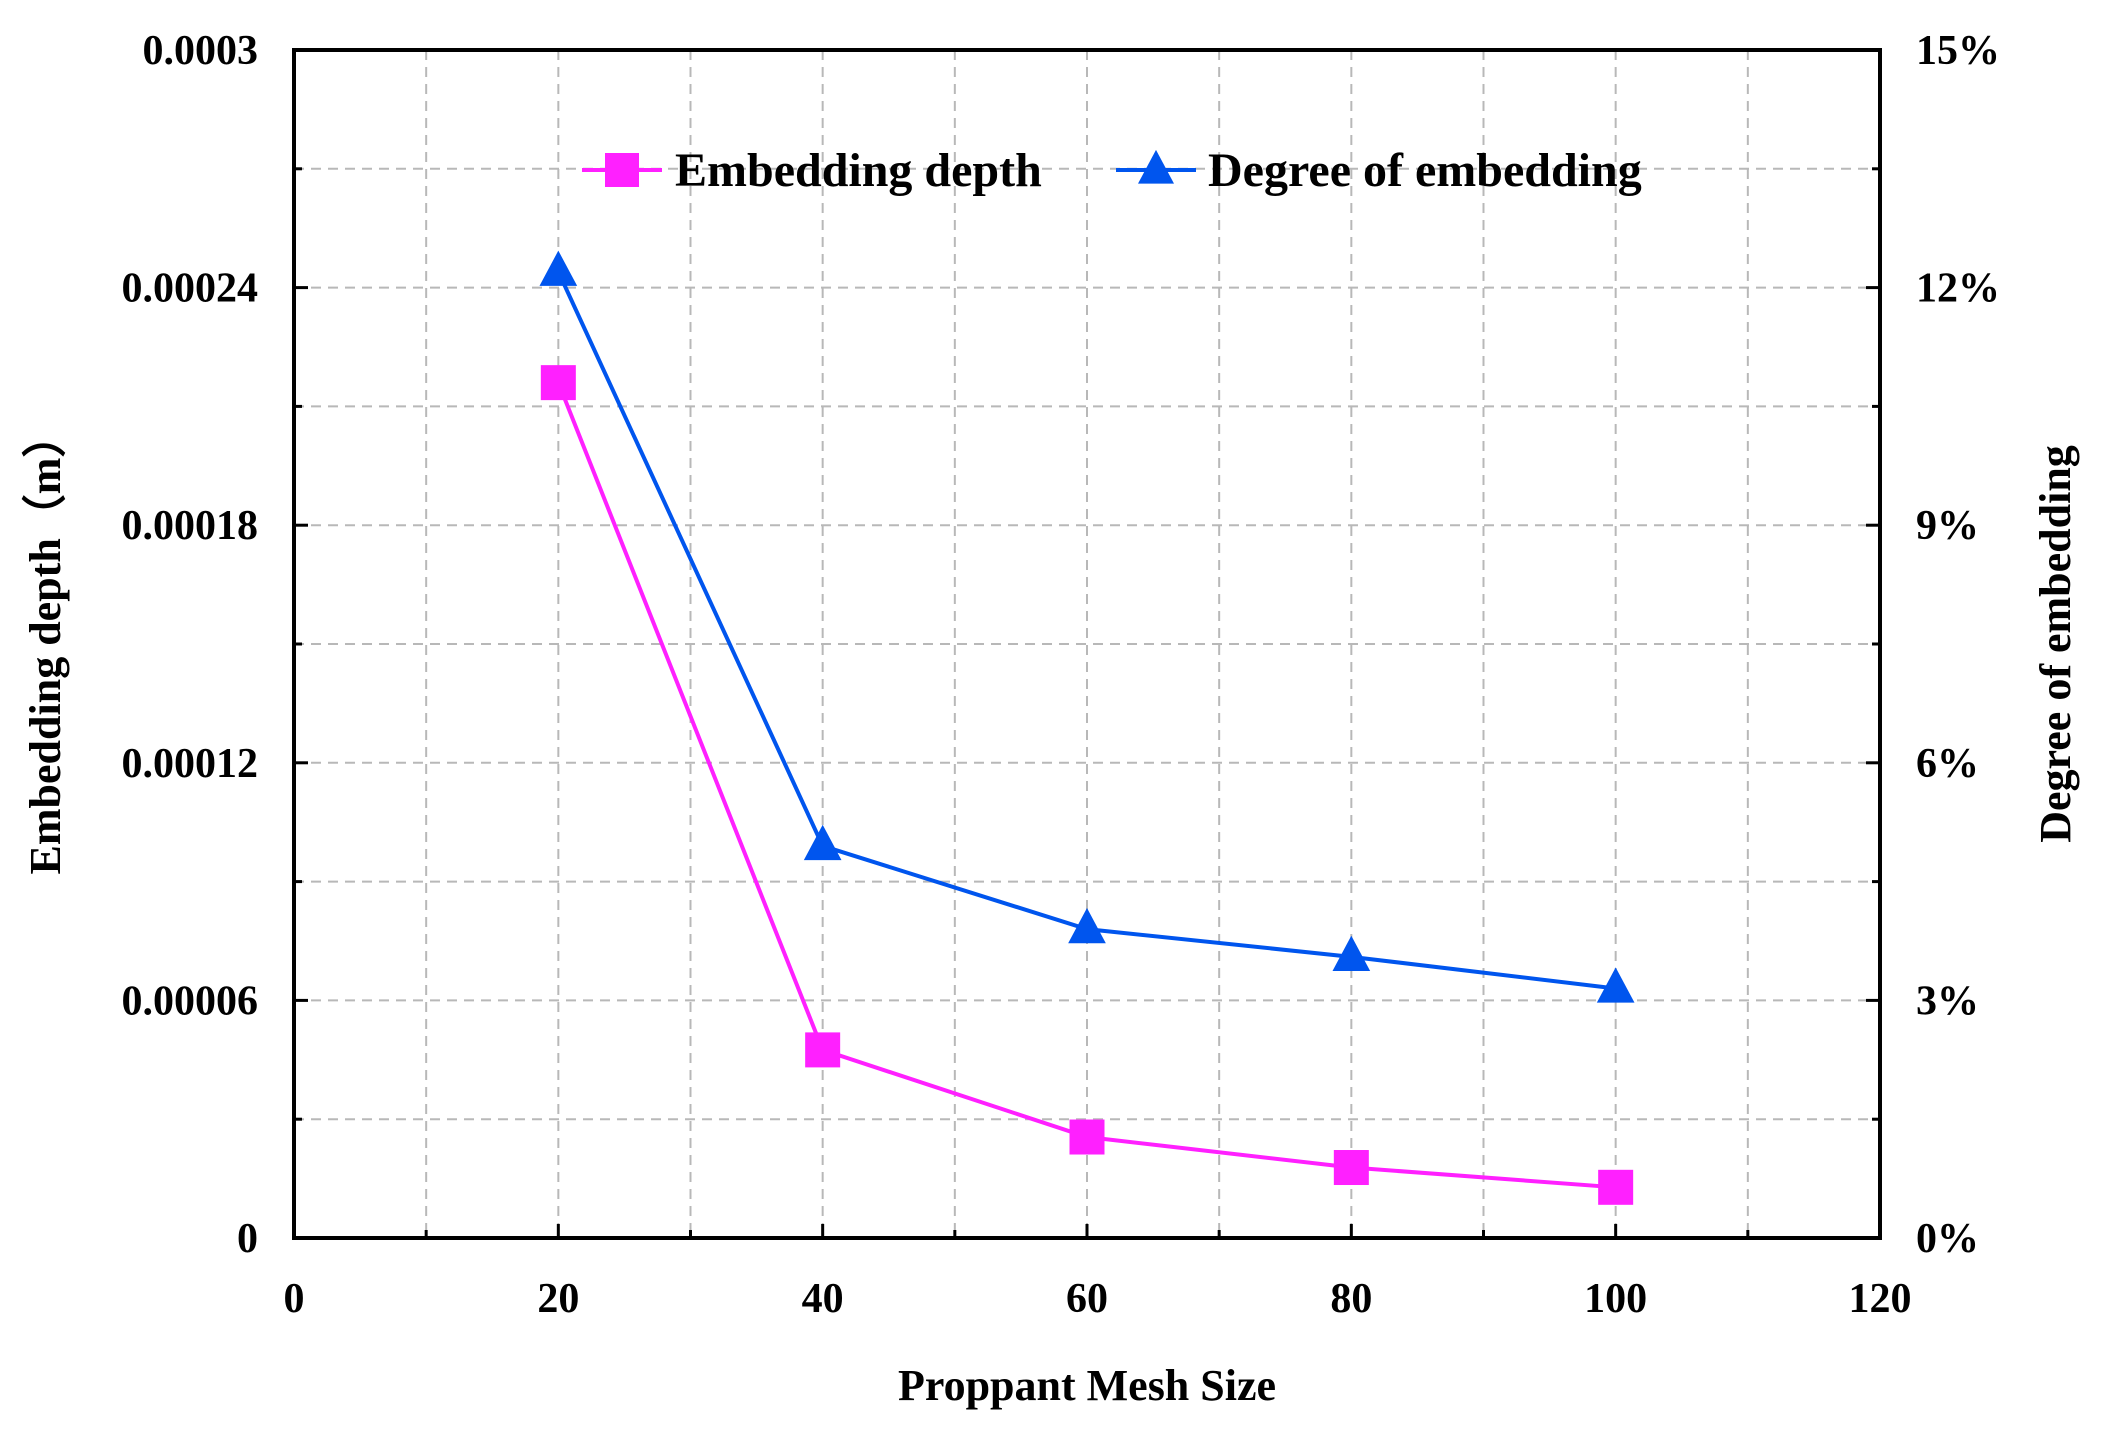  Describe the element at coordinates (190, 526) in the screenshot. I see `left-y-tick-label: 0.00018` at that location.